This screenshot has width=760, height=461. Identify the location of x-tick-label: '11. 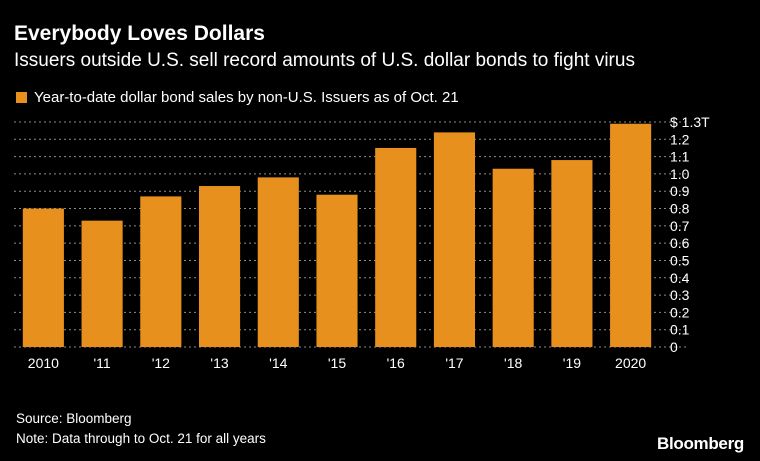
(101, 363).